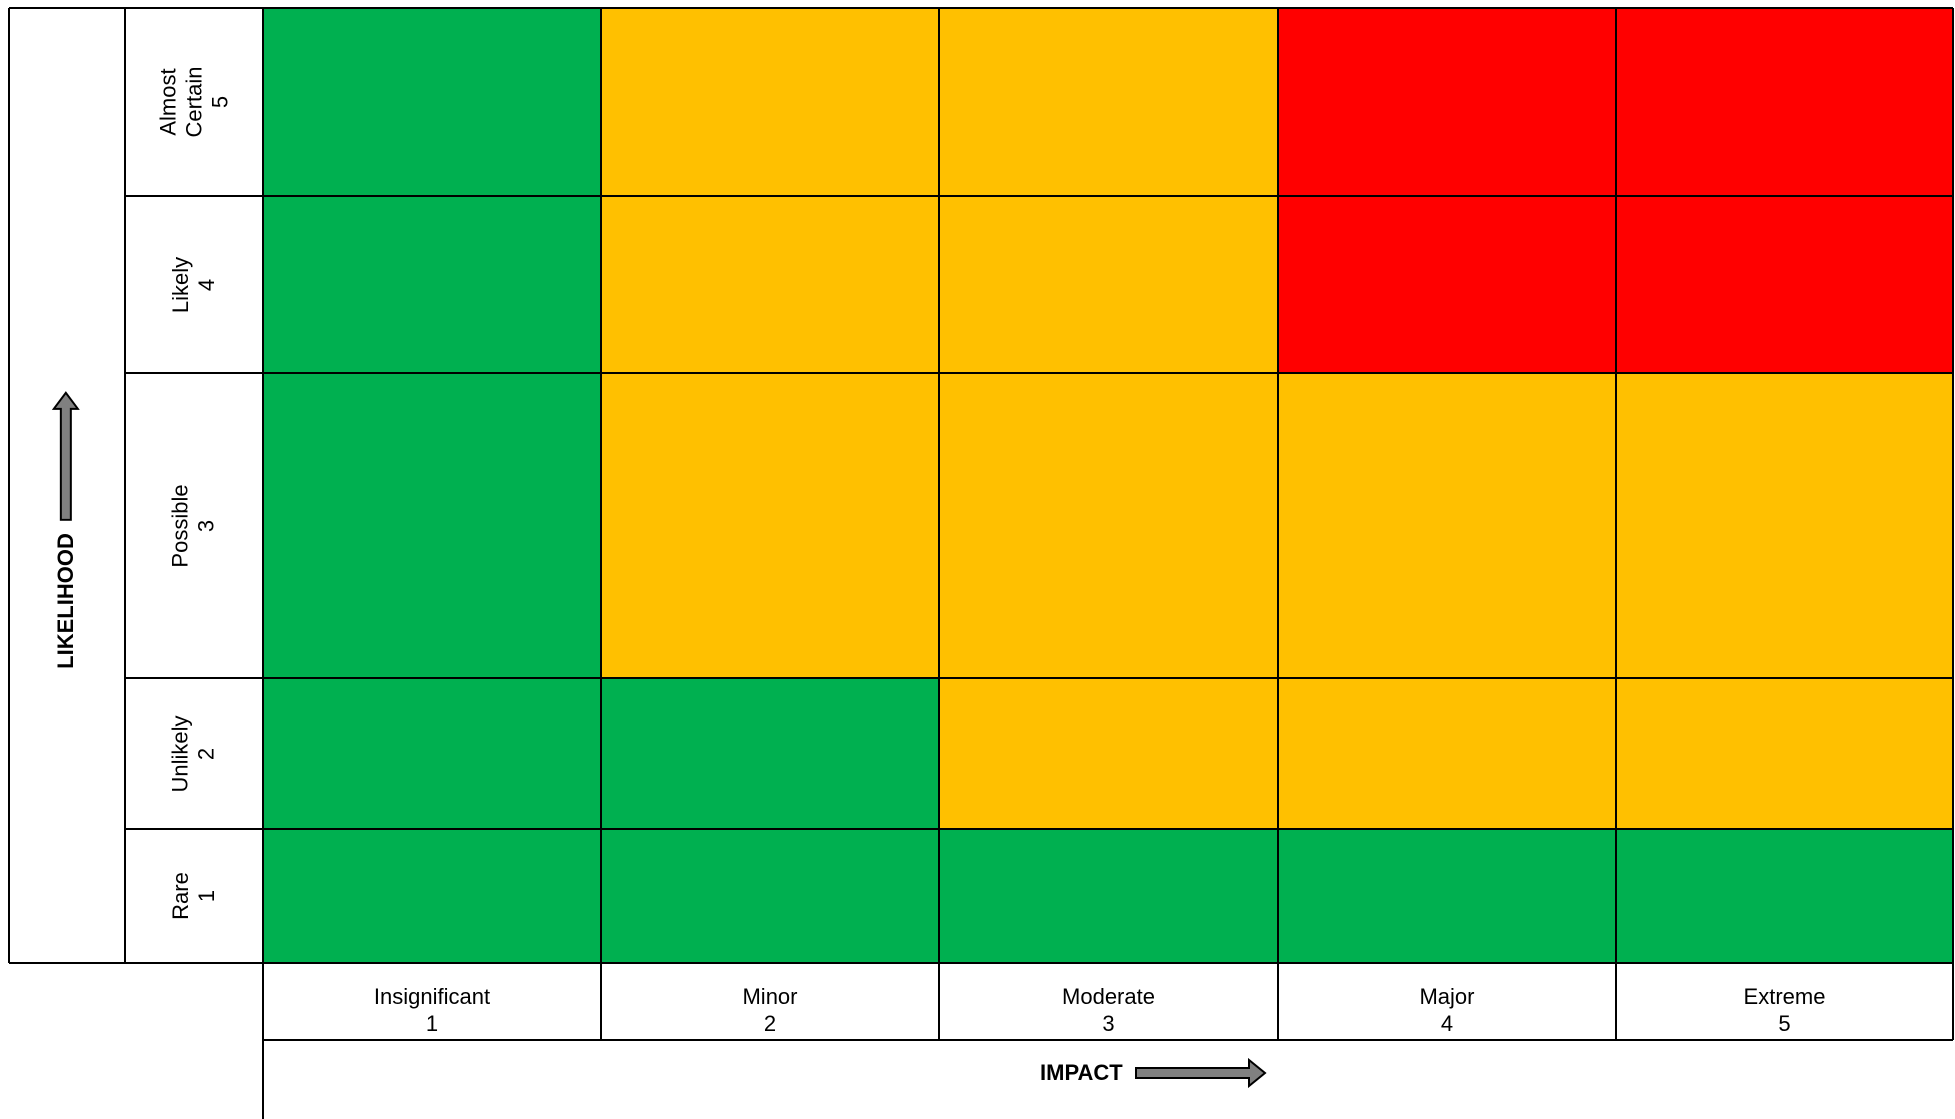  I want to click on impact-column-label: Extreme 5, so click(1784, 1010).